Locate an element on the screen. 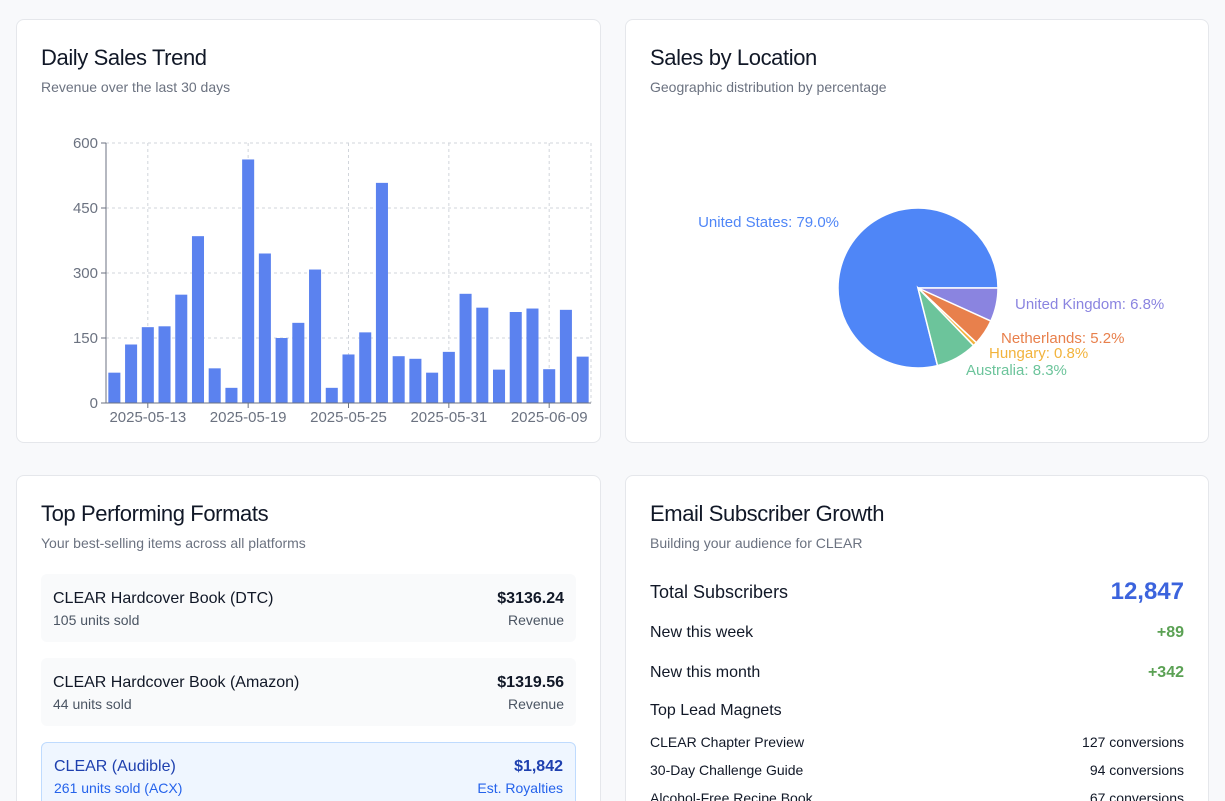  lead-magnets-title: Top Lead Magnets is located at coordinates (716, 710).